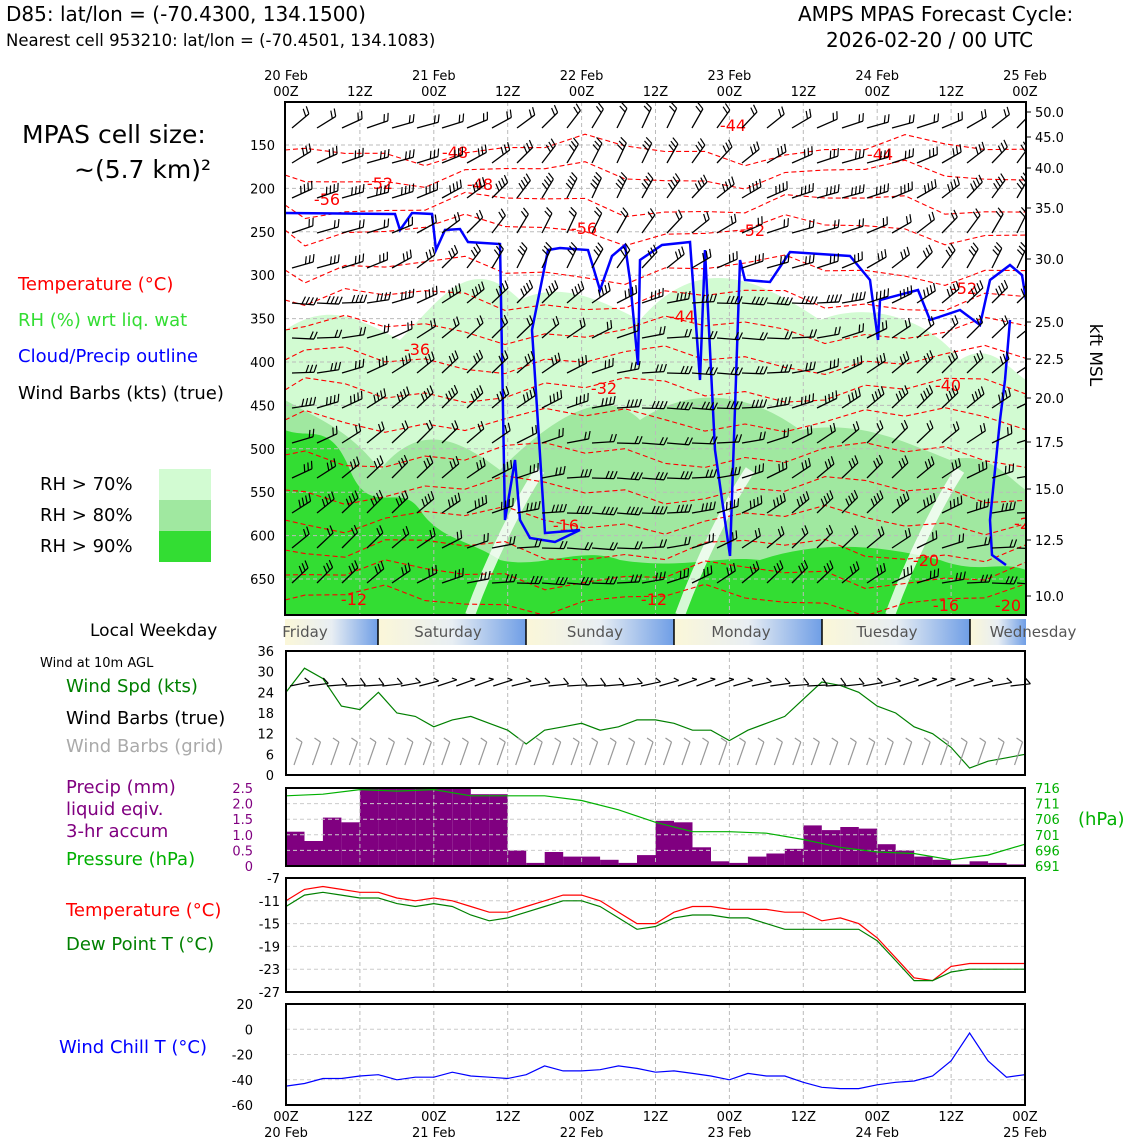  Describe the element at coordinates (584, 228) in the screenshot. I see `temperature-contour-label: -56` at that location.